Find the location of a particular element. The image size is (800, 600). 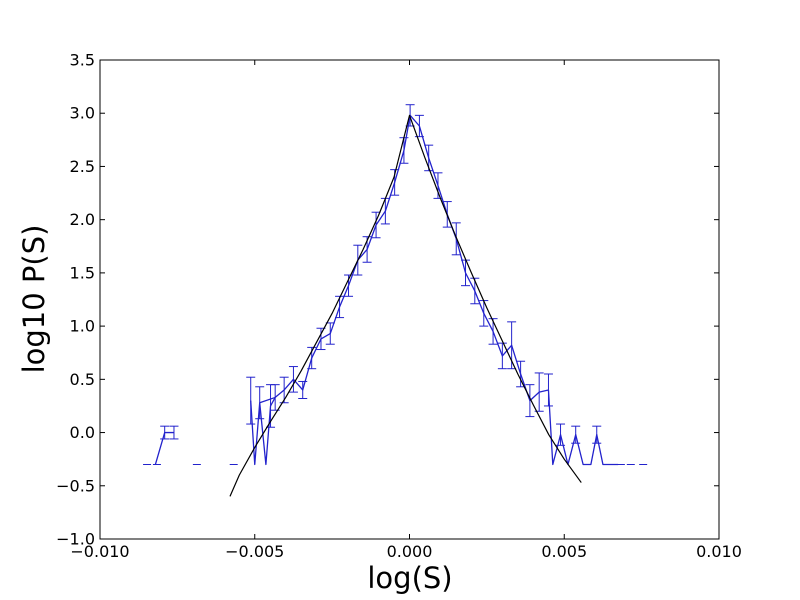

y-axis-title: log10 P(S) is located at coordinates (34, 299).